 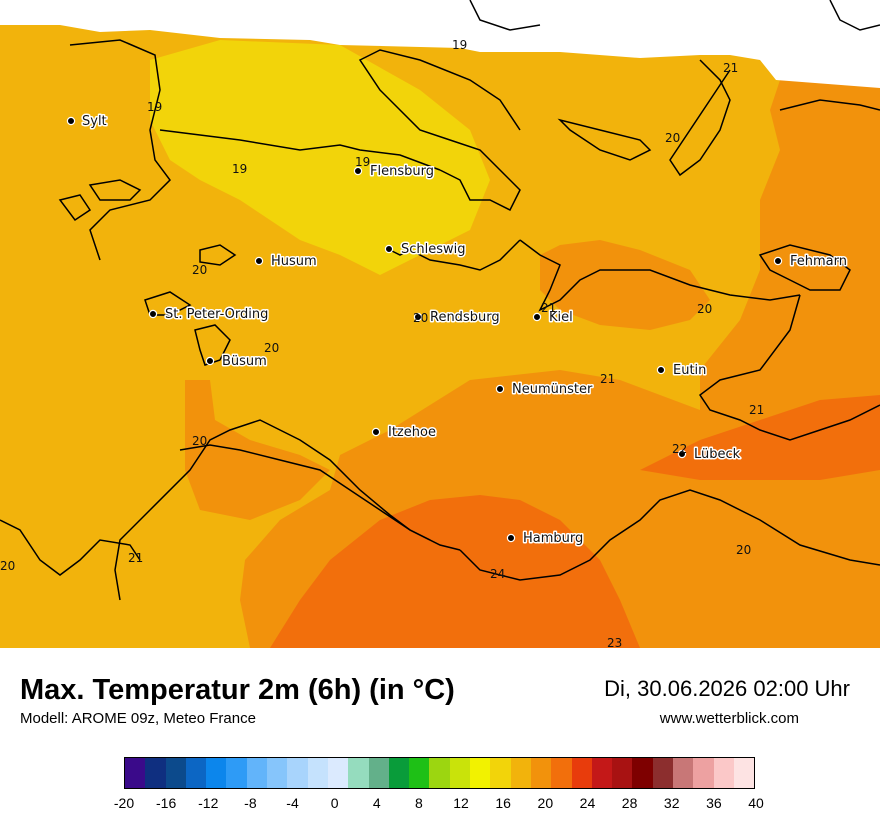 What do you see at coordinates (671, 803) in the screenshot?
I see `legend-tick-label: 32` at bounding box center [671, 803].